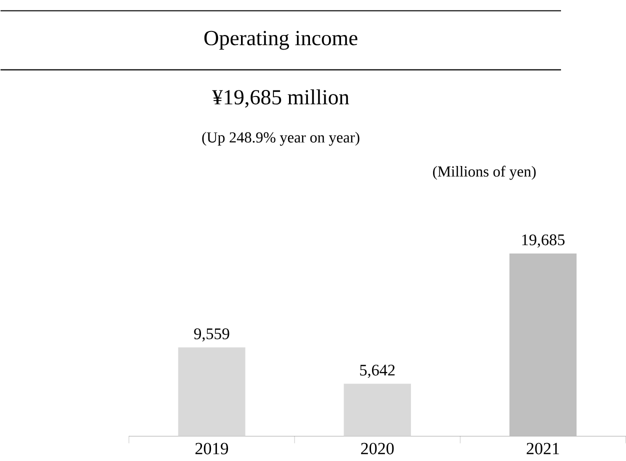 The width and height of the screenshot is (626, 461). I want to click on text: (Up 248.9% year on year), so click(281, 139).